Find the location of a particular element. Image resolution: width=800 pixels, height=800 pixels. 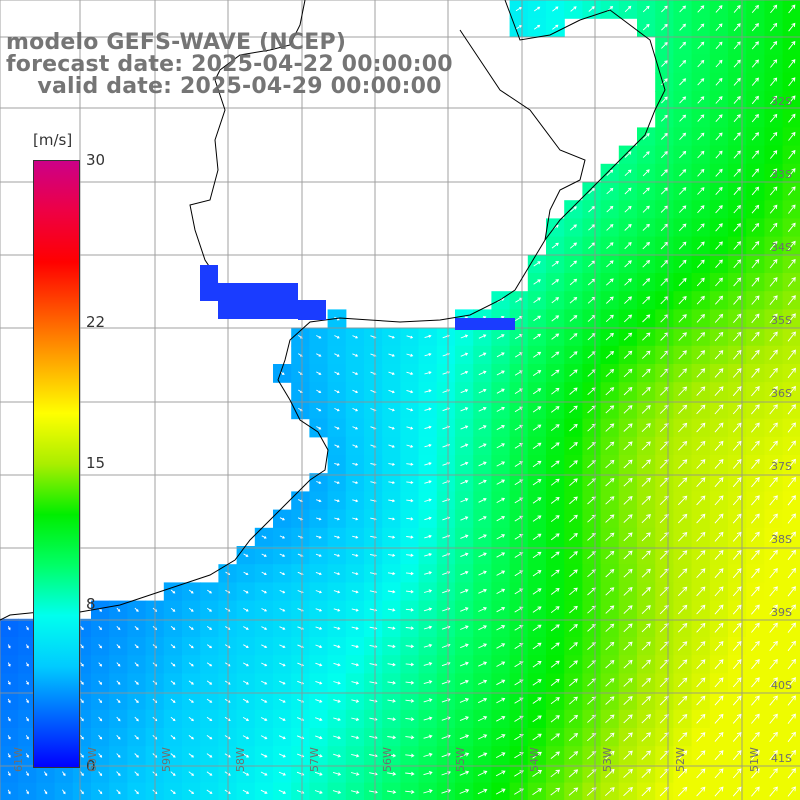

longitude-label: 57W is located at coordinates (314, 759).